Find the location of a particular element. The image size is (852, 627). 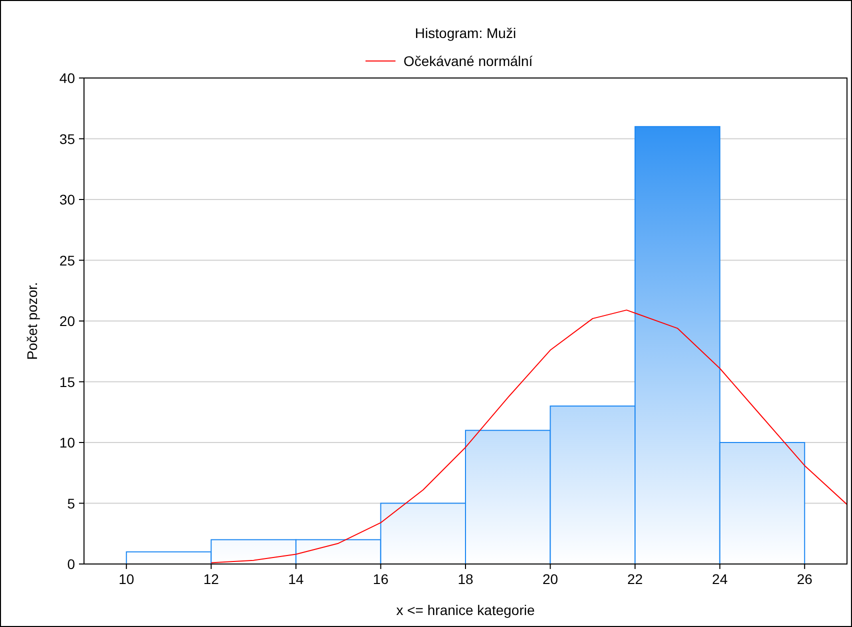

y-tick-label: 0 is located at coordinates (71, 564).